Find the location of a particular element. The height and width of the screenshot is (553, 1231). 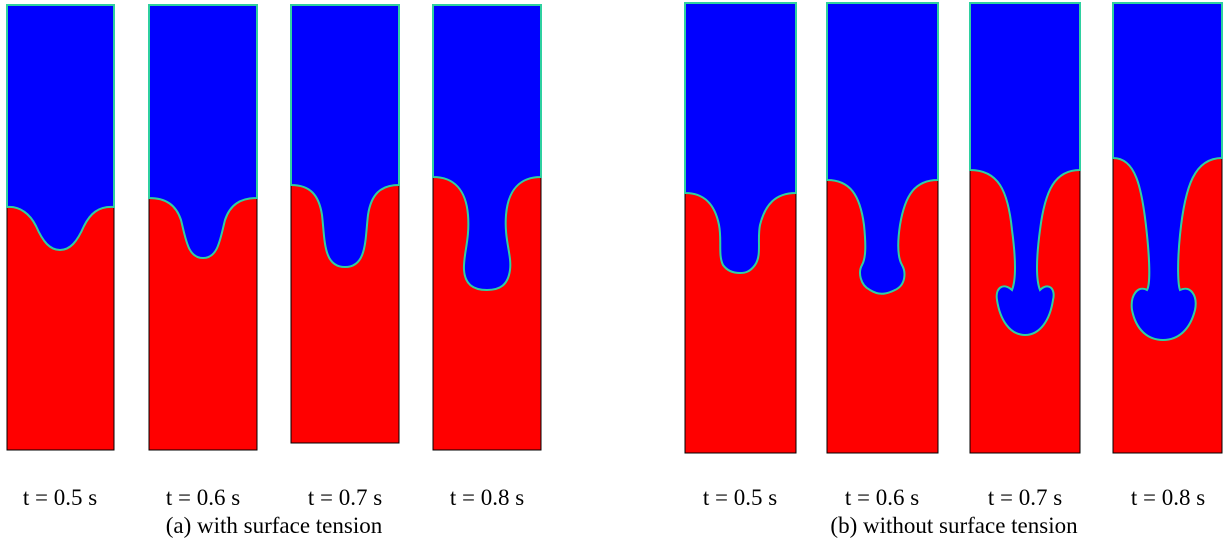

caption: (a) with surface tension is located at coordinates (274, 525).